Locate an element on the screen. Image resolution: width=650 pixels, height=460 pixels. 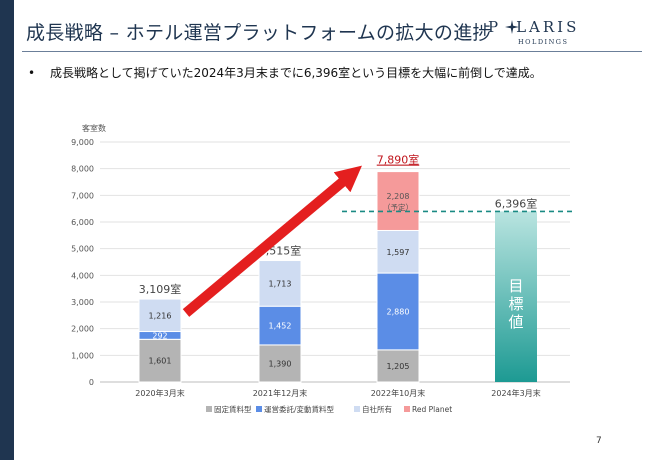
y-tick-label: 3,000 is located at coordinates (82, 302).